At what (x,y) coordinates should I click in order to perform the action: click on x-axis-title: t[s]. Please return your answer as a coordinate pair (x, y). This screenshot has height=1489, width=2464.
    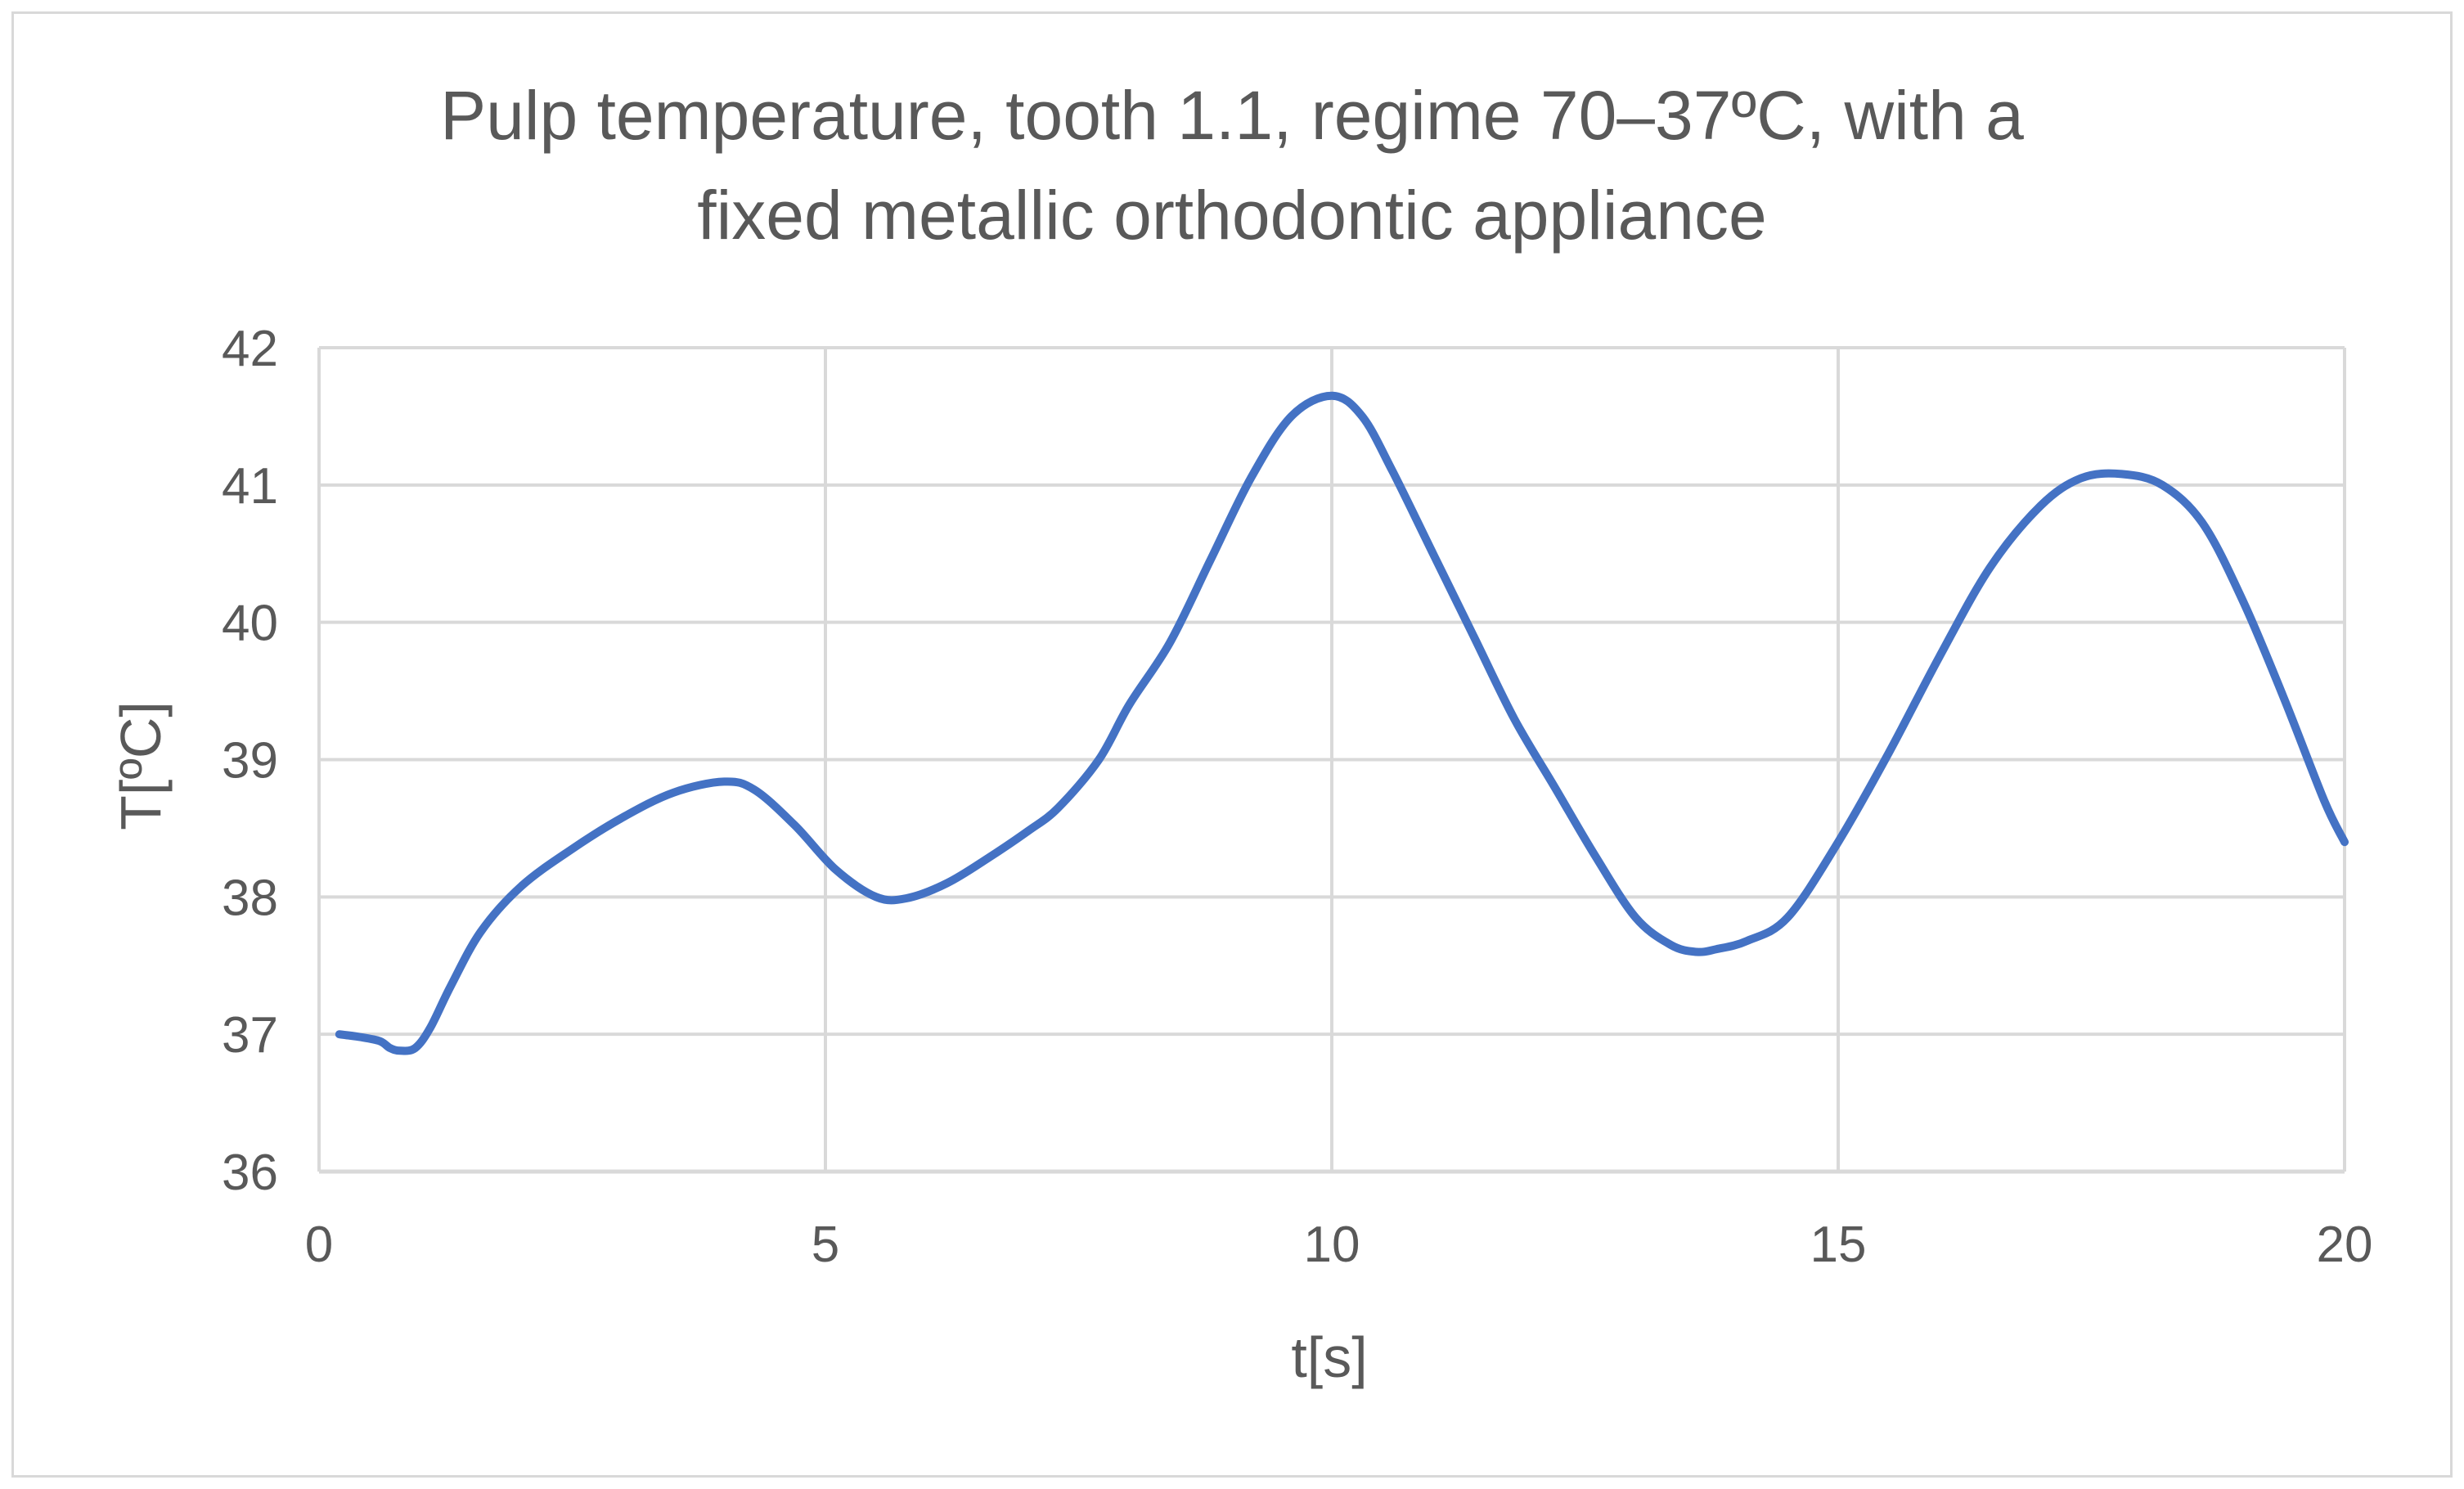
    Looking at the image, I should click on (1329, 1357).